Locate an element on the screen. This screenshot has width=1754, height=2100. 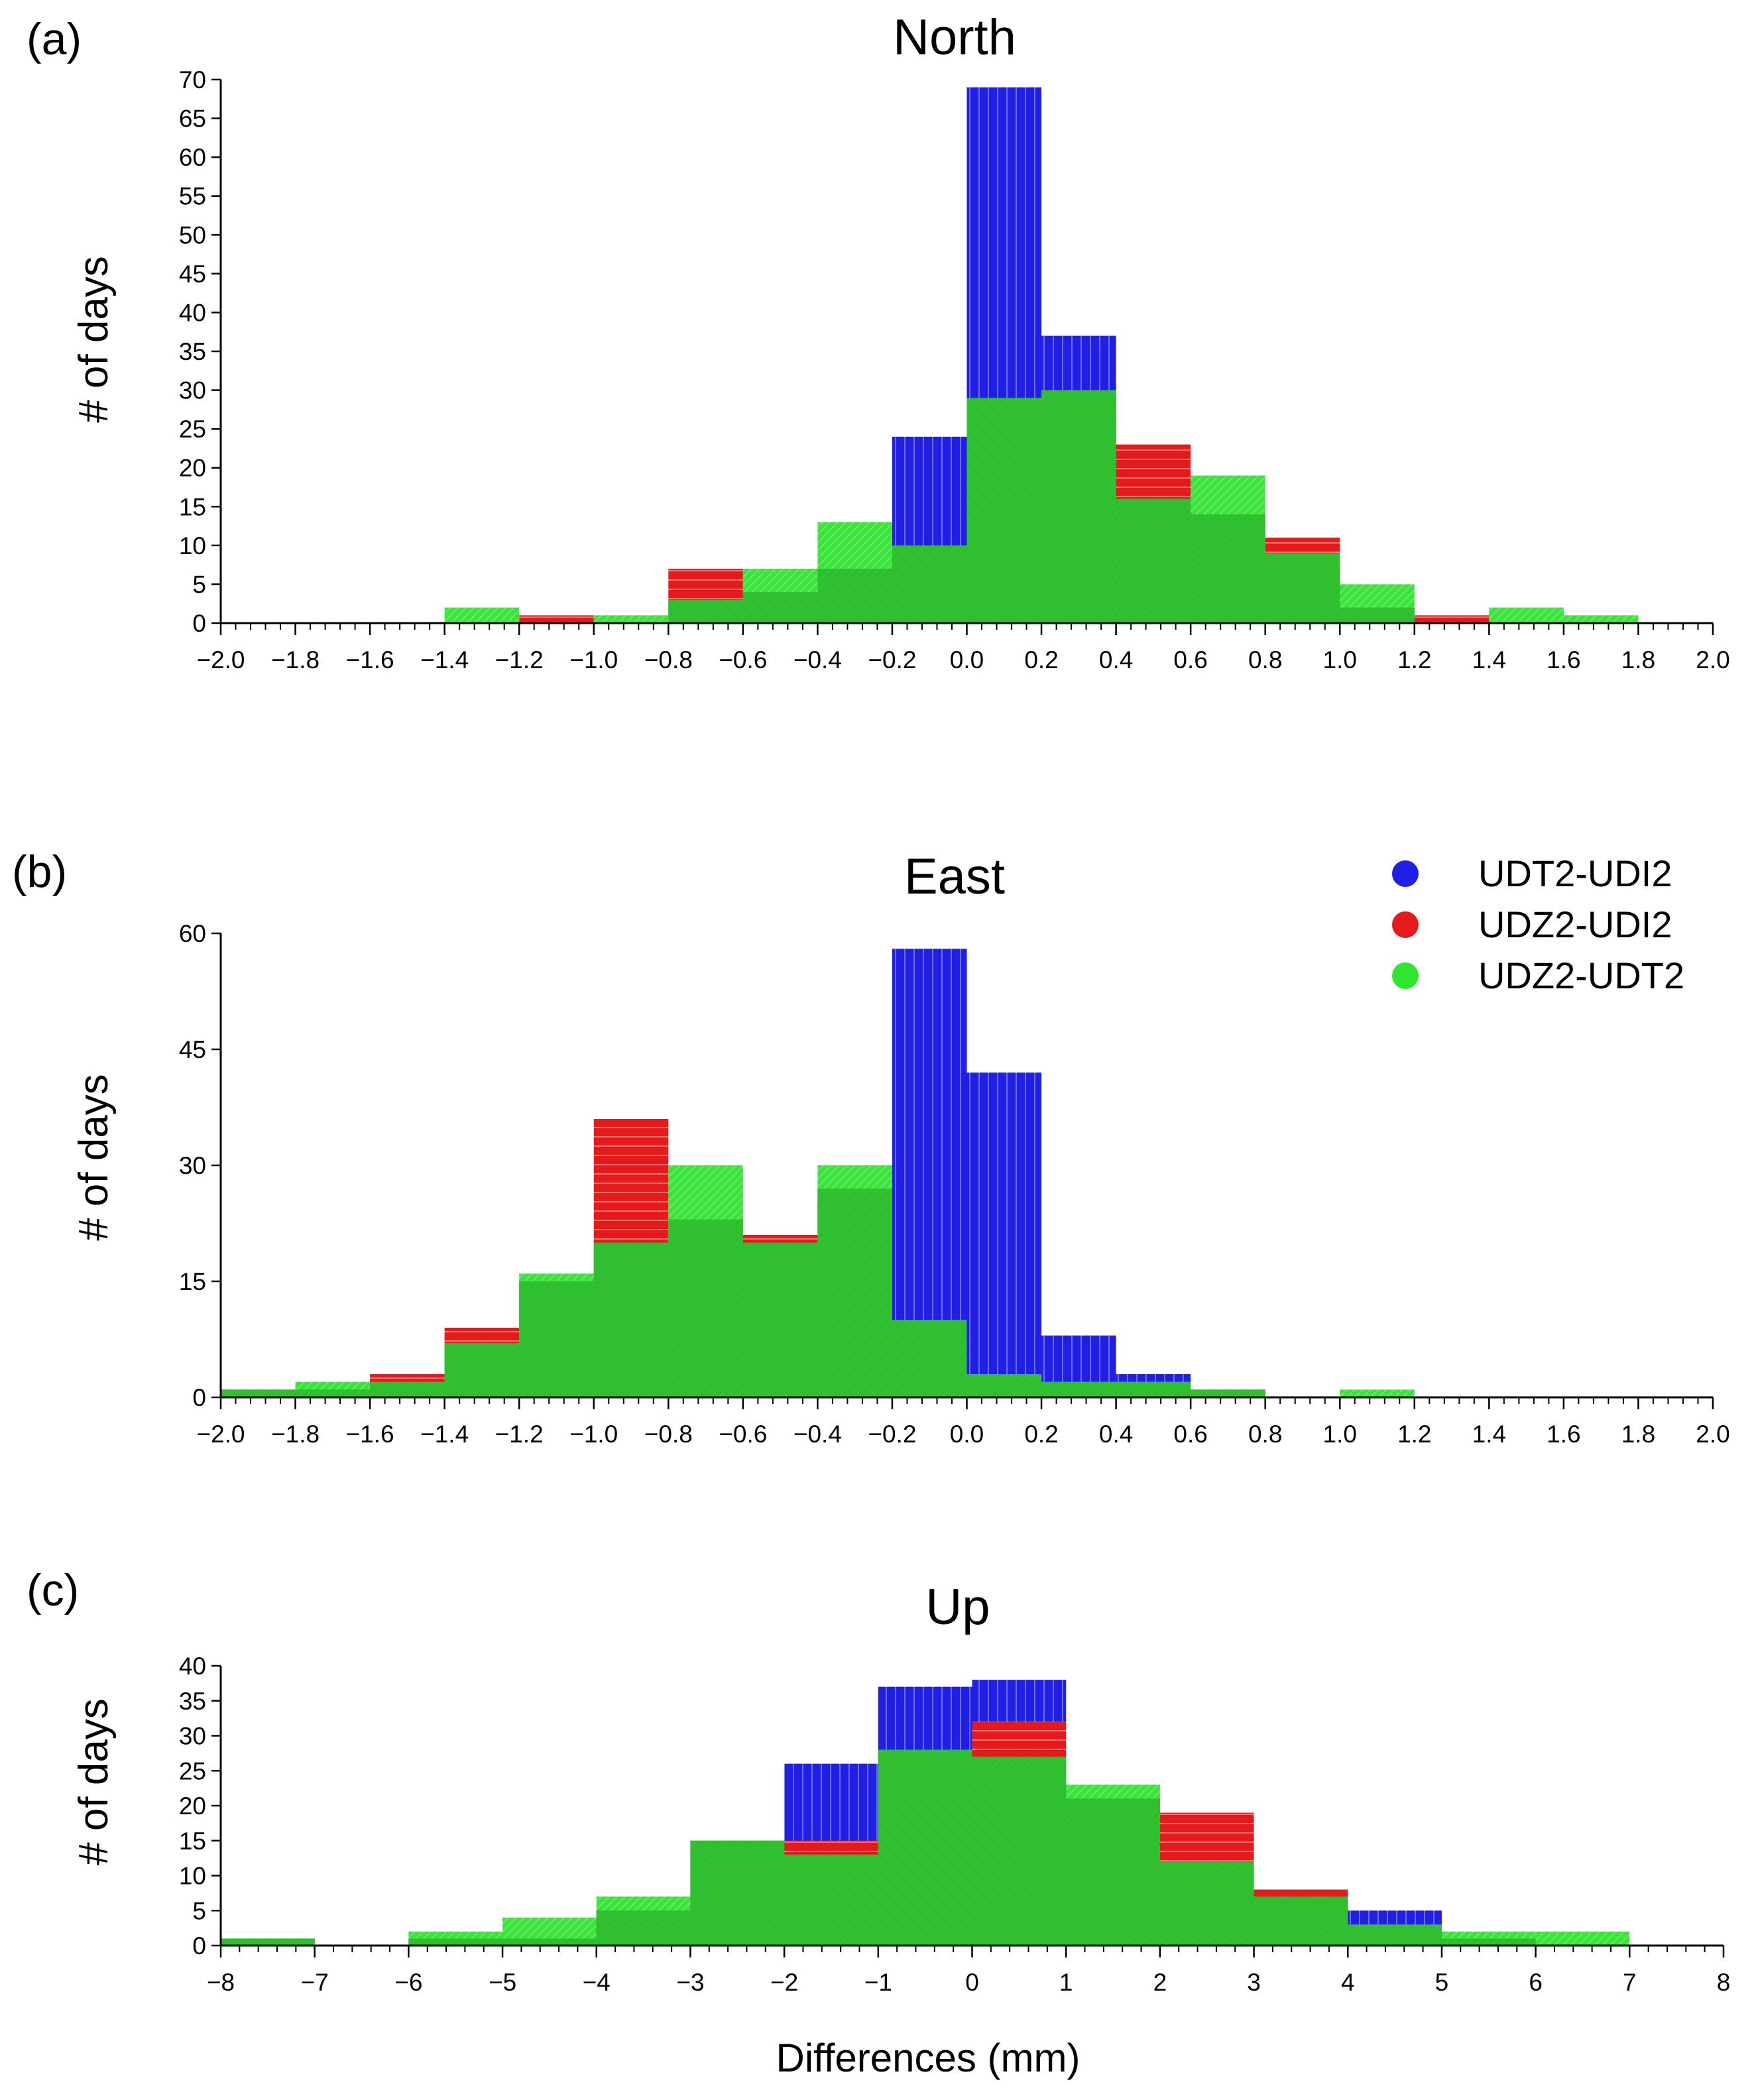
panel-label-b: (b) is located at coordinates (39, 871).